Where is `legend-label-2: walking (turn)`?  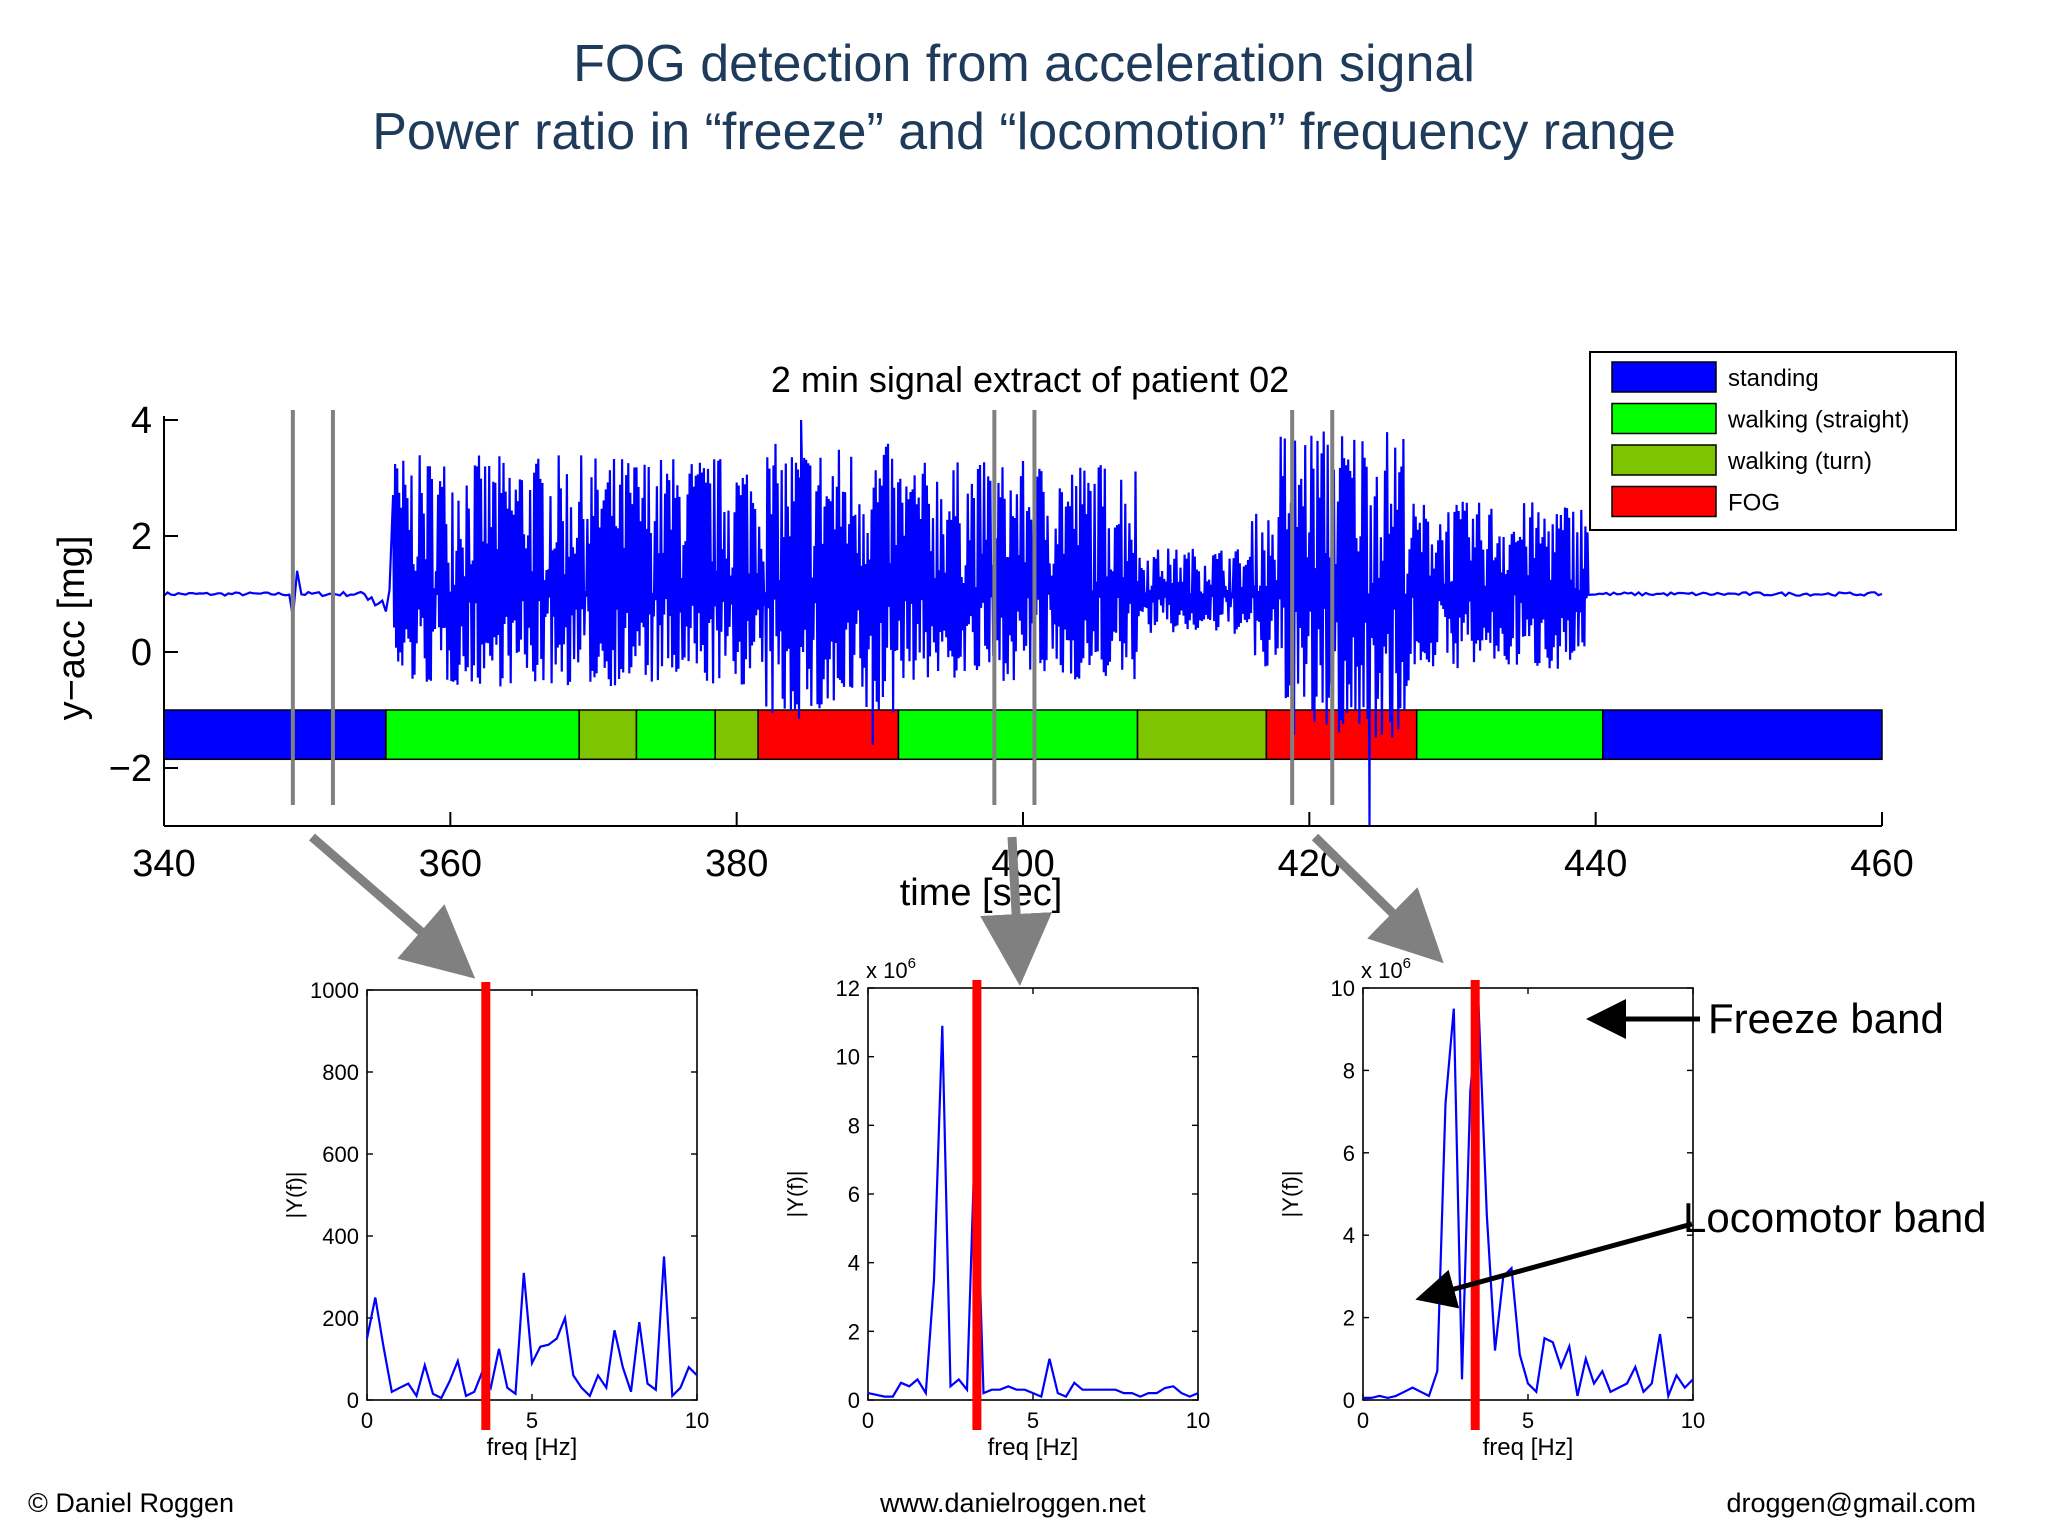
legend-label-2: walking (turn) is located at coordinates (1799, 461).